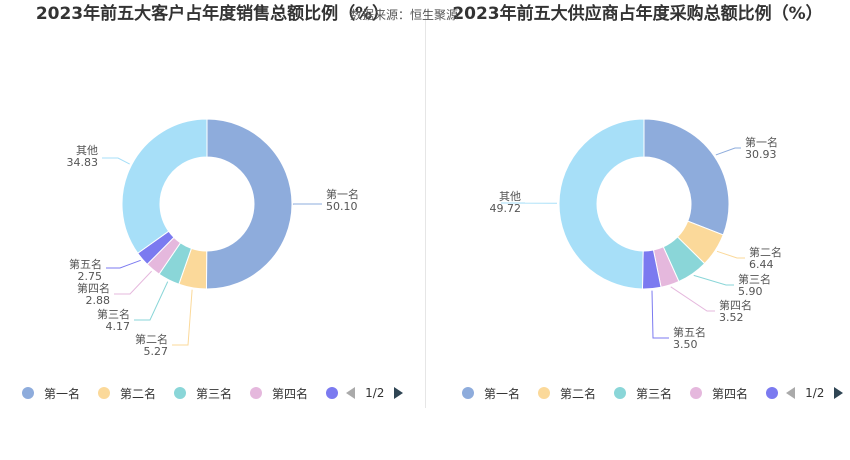 The width and height of the screenshot is (850, 460). I want to click on slice-value-label: 34.83, so click(83, 162).